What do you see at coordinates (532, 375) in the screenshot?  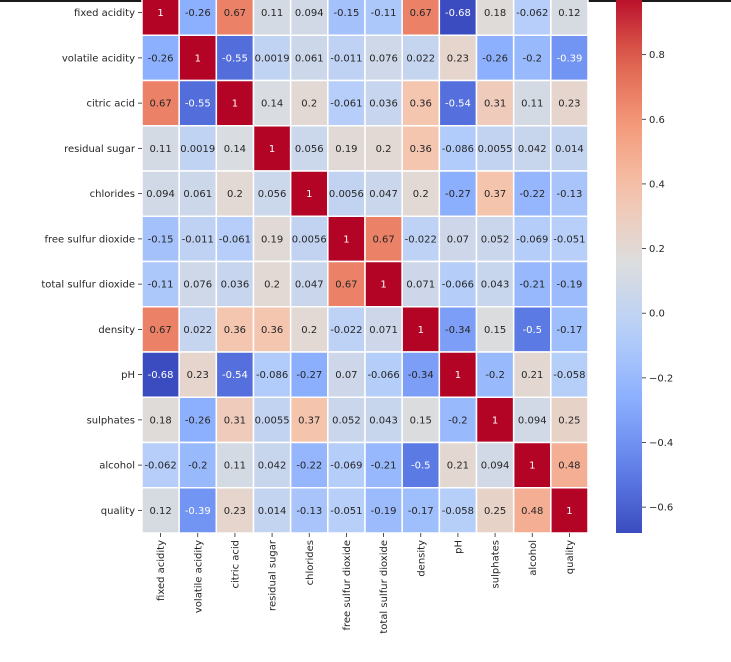 I see `cell-annotation: 0.21` at bounding box center [532, 375].